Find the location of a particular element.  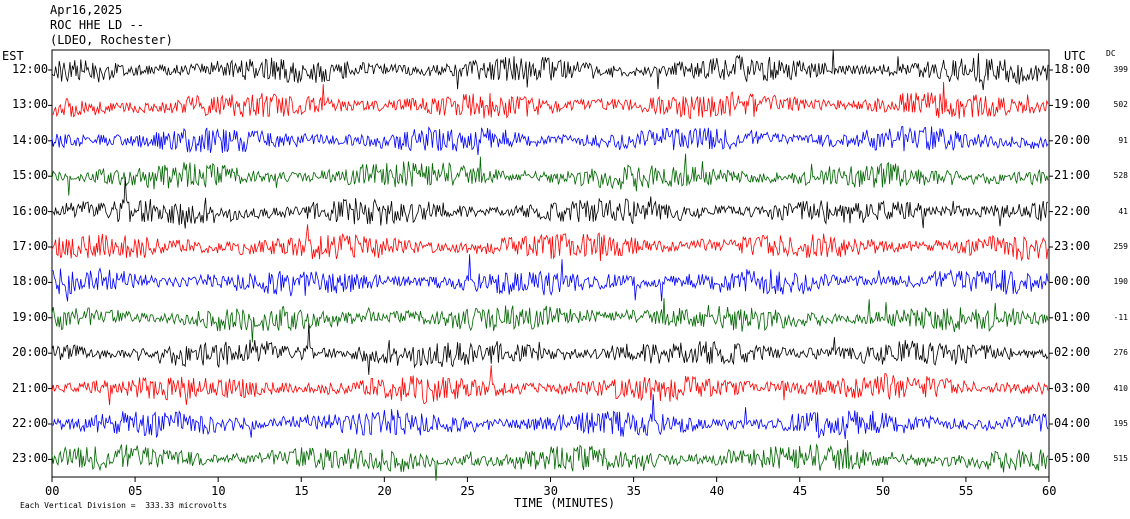

est-hour-label: 17:00 is located at coordinates (30, 246).